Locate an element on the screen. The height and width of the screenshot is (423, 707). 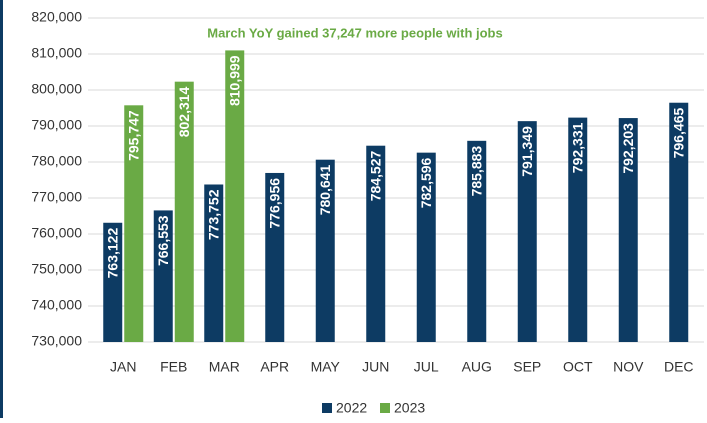
y-tick-label: 750,000 is located at coordinates (56, 269).